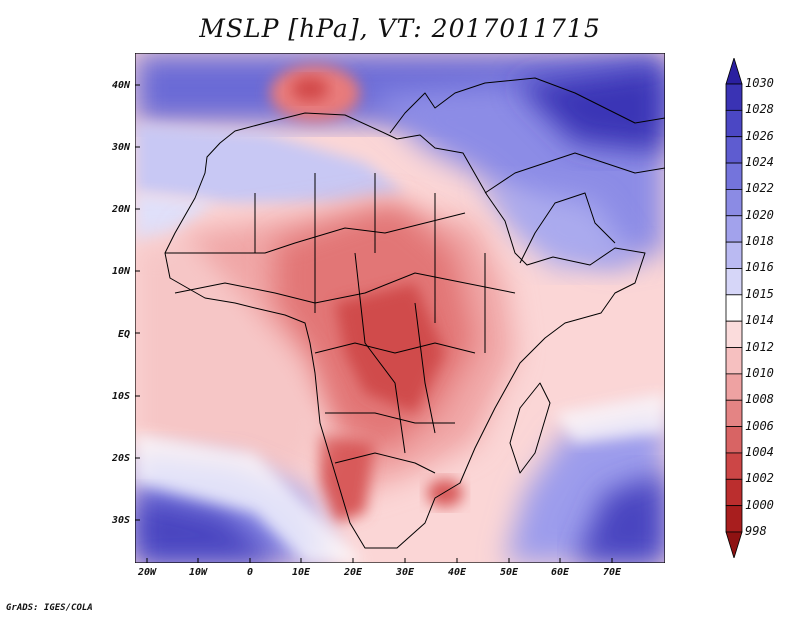 Image resolution: width=800 pixels, height=618 pixels. Describe the element at coordinates (759, 188) in the screenshot. I see `colorbar-label: 1022` at that location.